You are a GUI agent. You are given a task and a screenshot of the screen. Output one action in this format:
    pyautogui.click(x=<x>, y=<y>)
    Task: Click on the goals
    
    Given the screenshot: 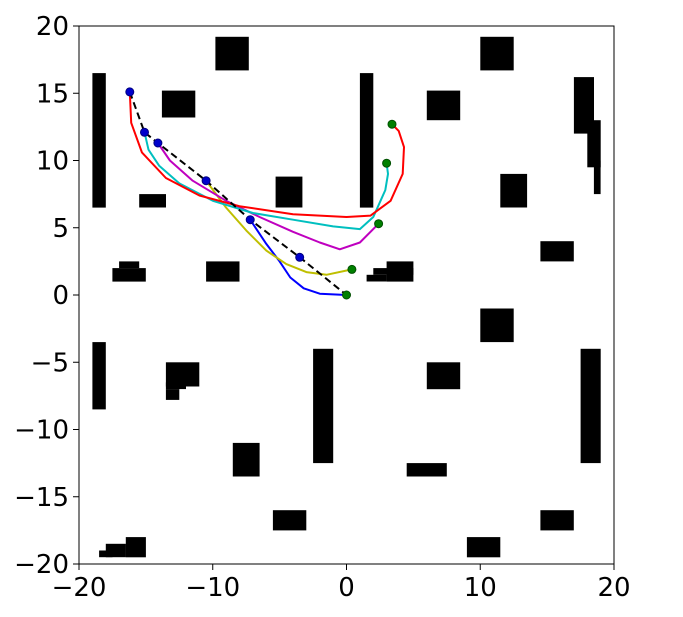 What is the action you would take?
    pyautogui.click(x=369, y=209)
    